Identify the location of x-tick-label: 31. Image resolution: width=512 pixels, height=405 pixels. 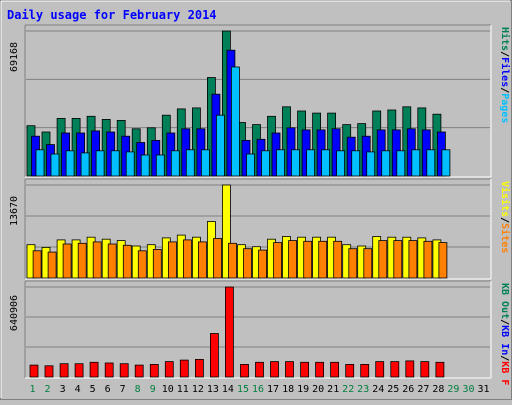
(483, 389).